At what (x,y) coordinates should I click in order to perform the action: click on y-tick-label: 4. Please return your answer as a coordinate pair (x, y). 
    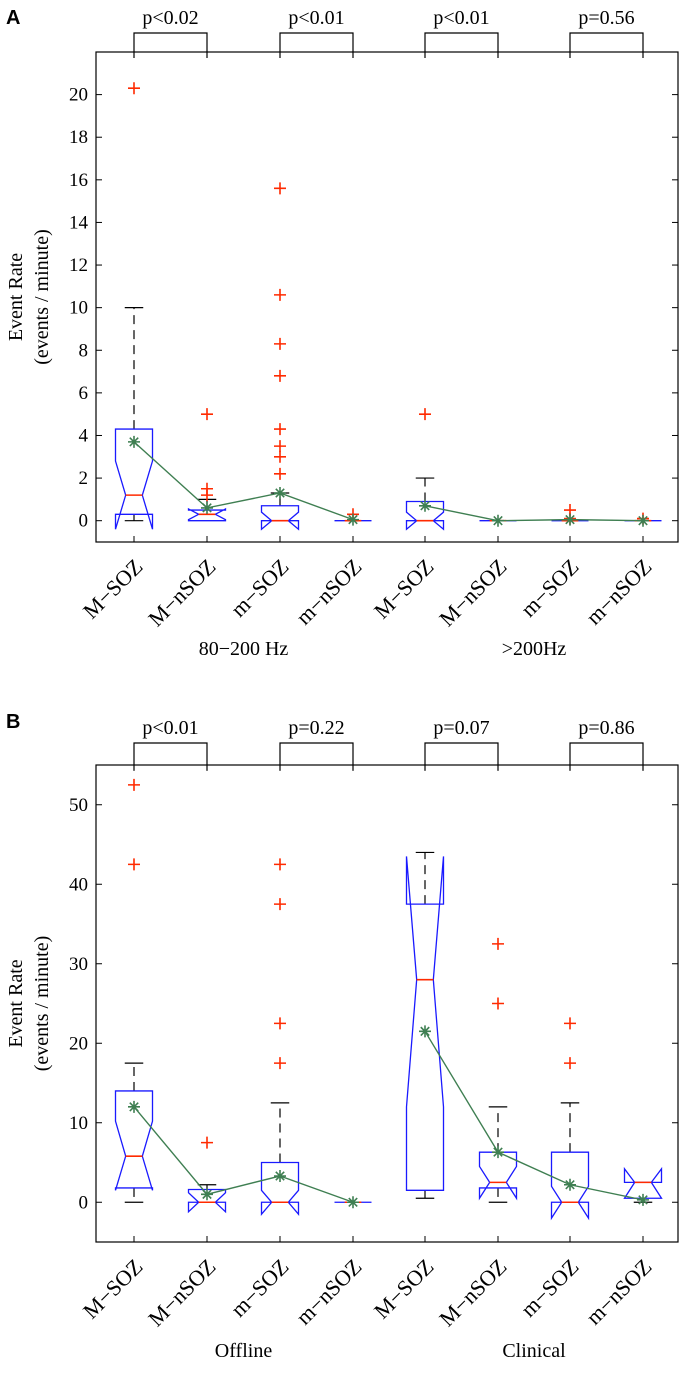
    Looking at the image, I should click on (84, 435).